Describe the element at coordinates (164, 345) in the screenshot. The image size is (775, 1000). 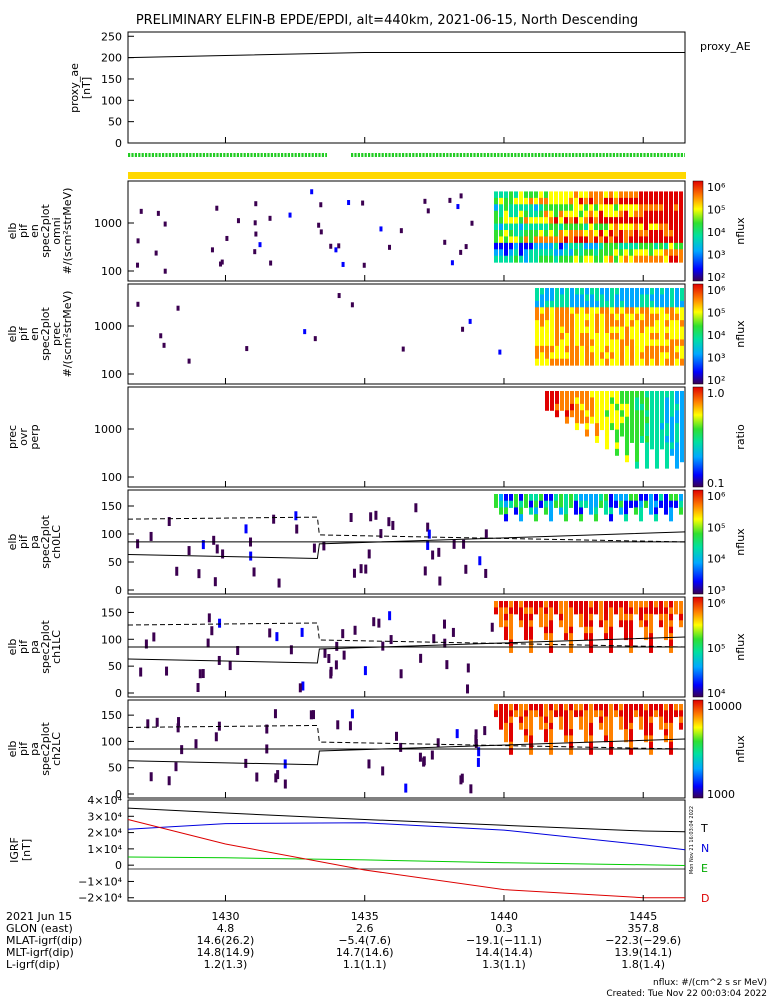
I see `prec-pixel` at that location.